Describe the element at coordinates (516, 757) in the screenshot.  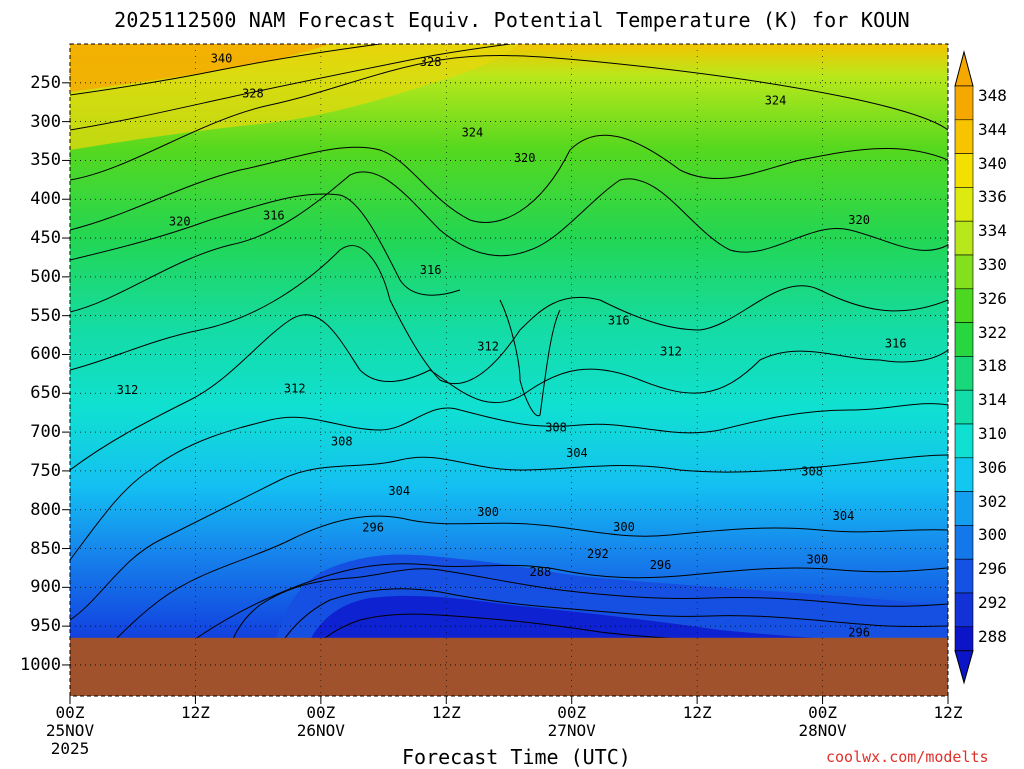
I see `x-axis-label: Forecast Time (UTC)` at that location.